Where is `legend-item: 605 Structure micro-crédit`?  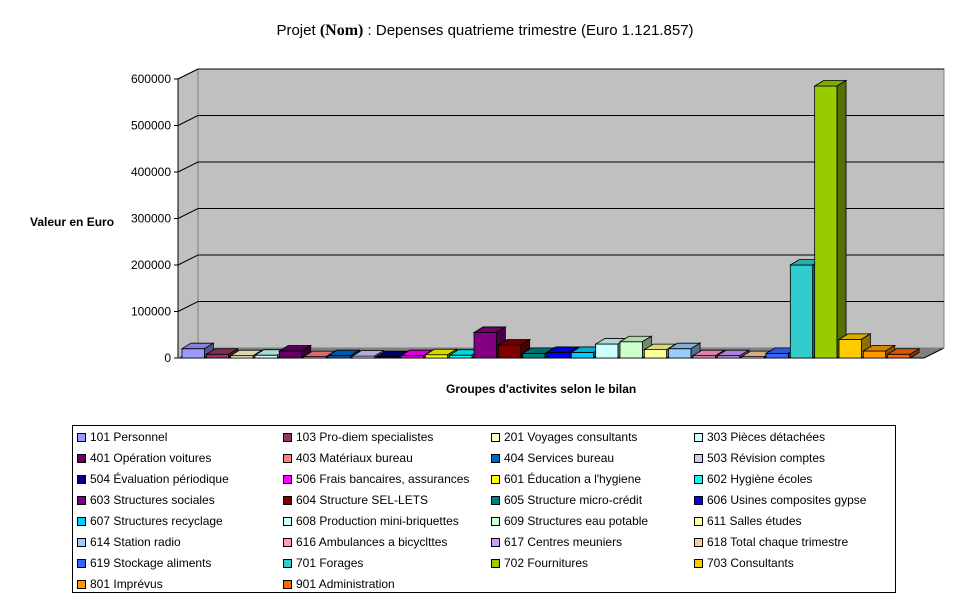
legend-item: 605 Structure micro-crédit is located at coordinates (566, 500).